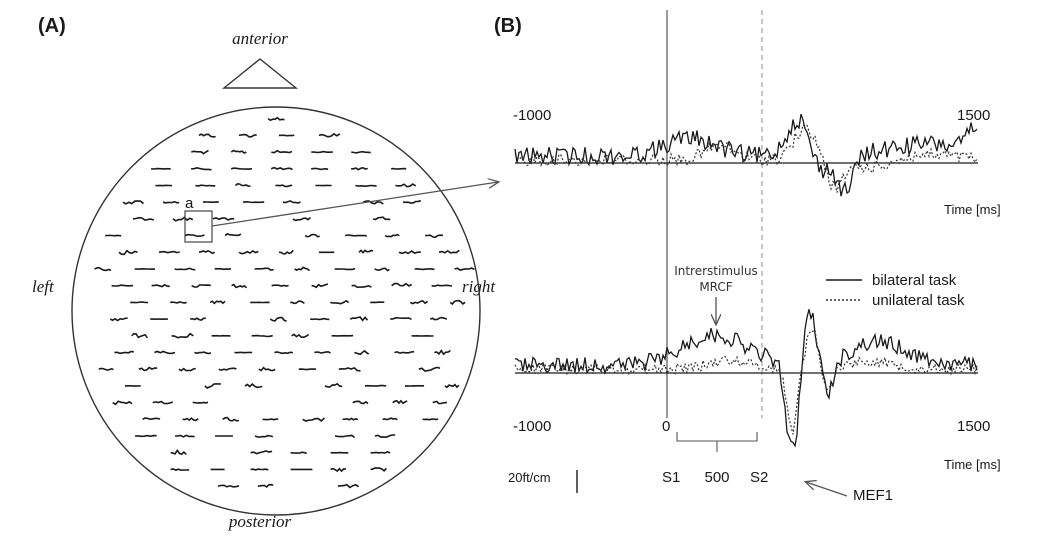 This screenshot has width=1039, height=538. I want to click on top-xmax-label: 1500, so click(973, 115).